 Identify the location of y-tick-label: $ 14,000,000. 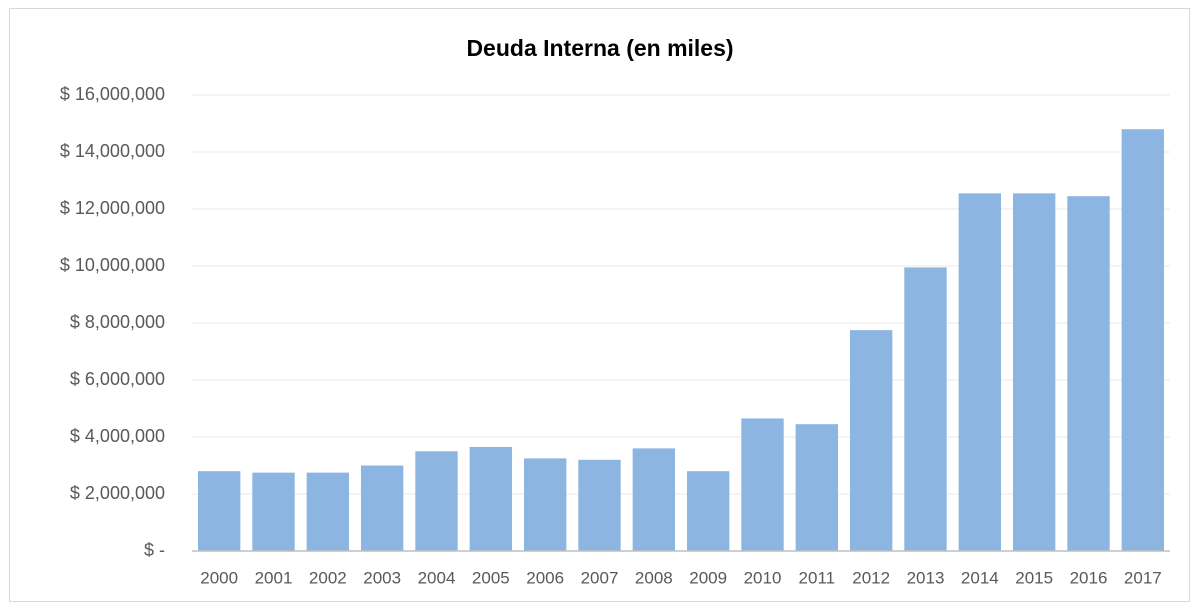
(112, 151).